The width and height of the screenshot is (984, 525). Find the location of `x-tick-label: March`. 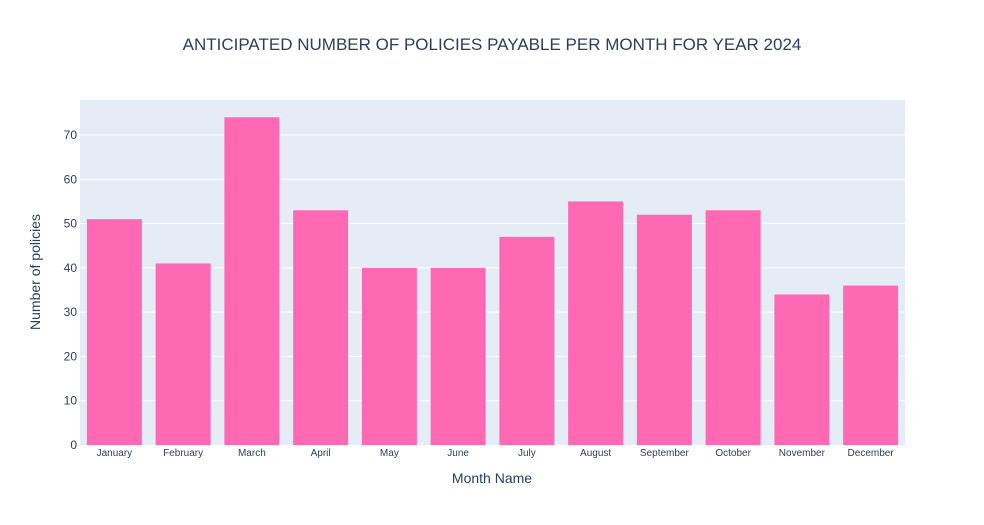

x-tick-label: March is located at coordinates (252, 453).